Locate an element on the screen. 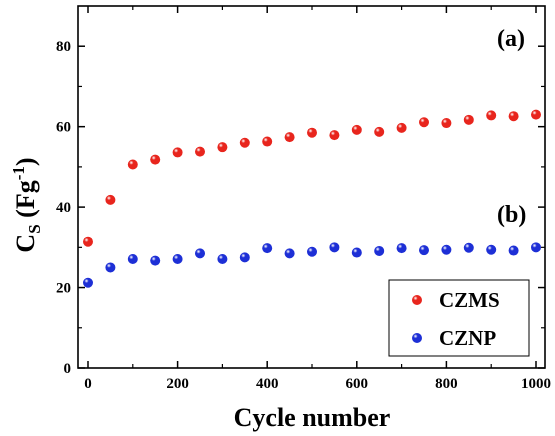  legend: CZMS CZNP is located at coordinates (459, 318).